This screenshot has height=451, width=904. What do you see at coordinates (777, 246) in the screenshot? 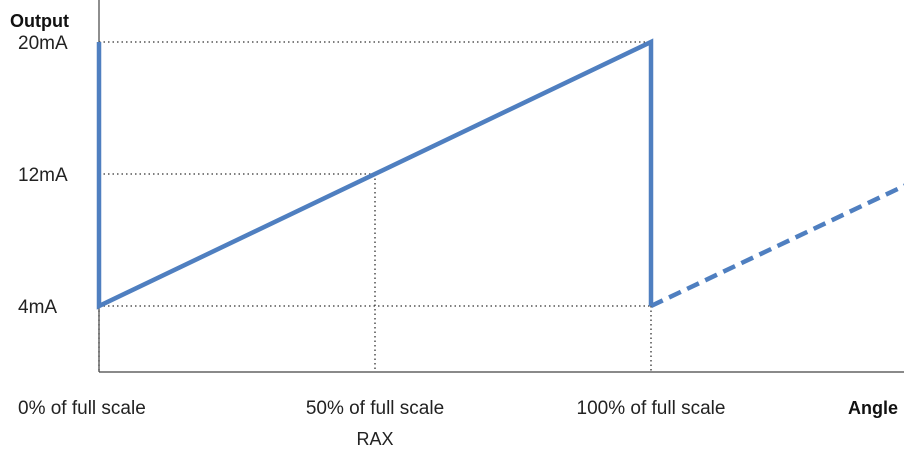
I see `series-line-dashed` at bounding box center [777, 246].